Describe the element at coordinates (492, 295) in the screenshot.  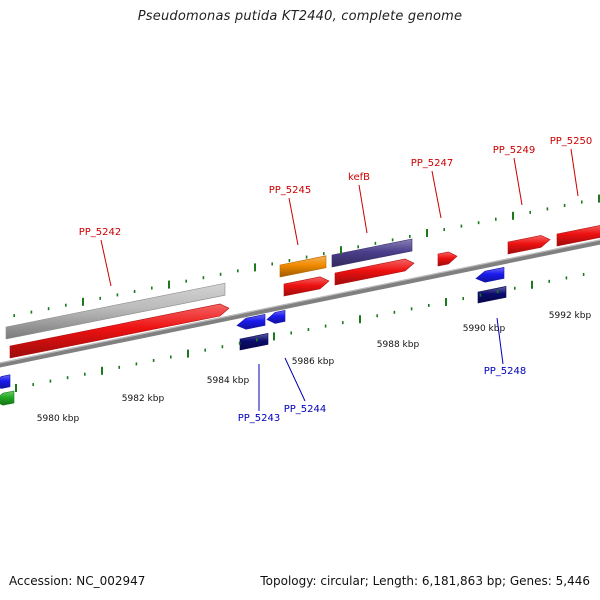
I see `gene-pp5248-navy-feature` at that location.